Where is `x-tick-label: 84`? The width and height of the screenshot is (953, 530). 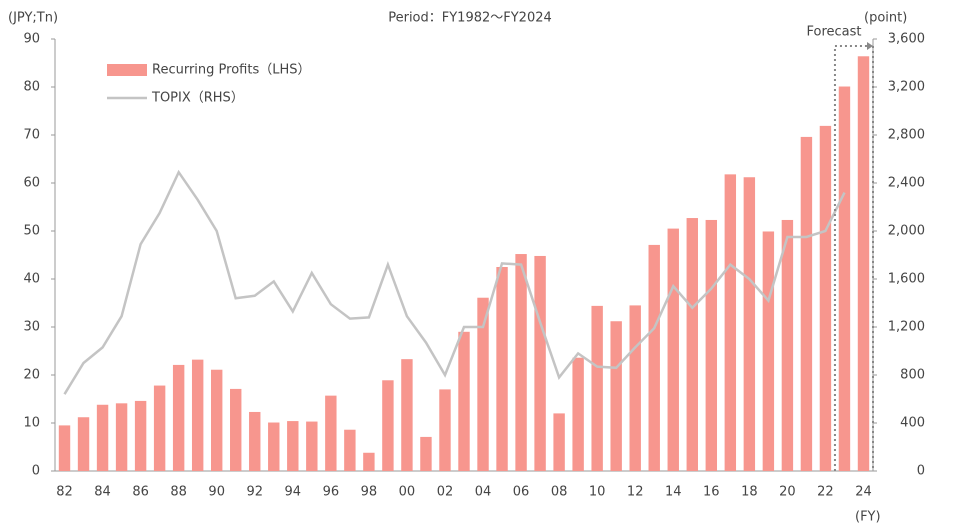
x-tick-label: 84 is located at coordinates (102, 492).